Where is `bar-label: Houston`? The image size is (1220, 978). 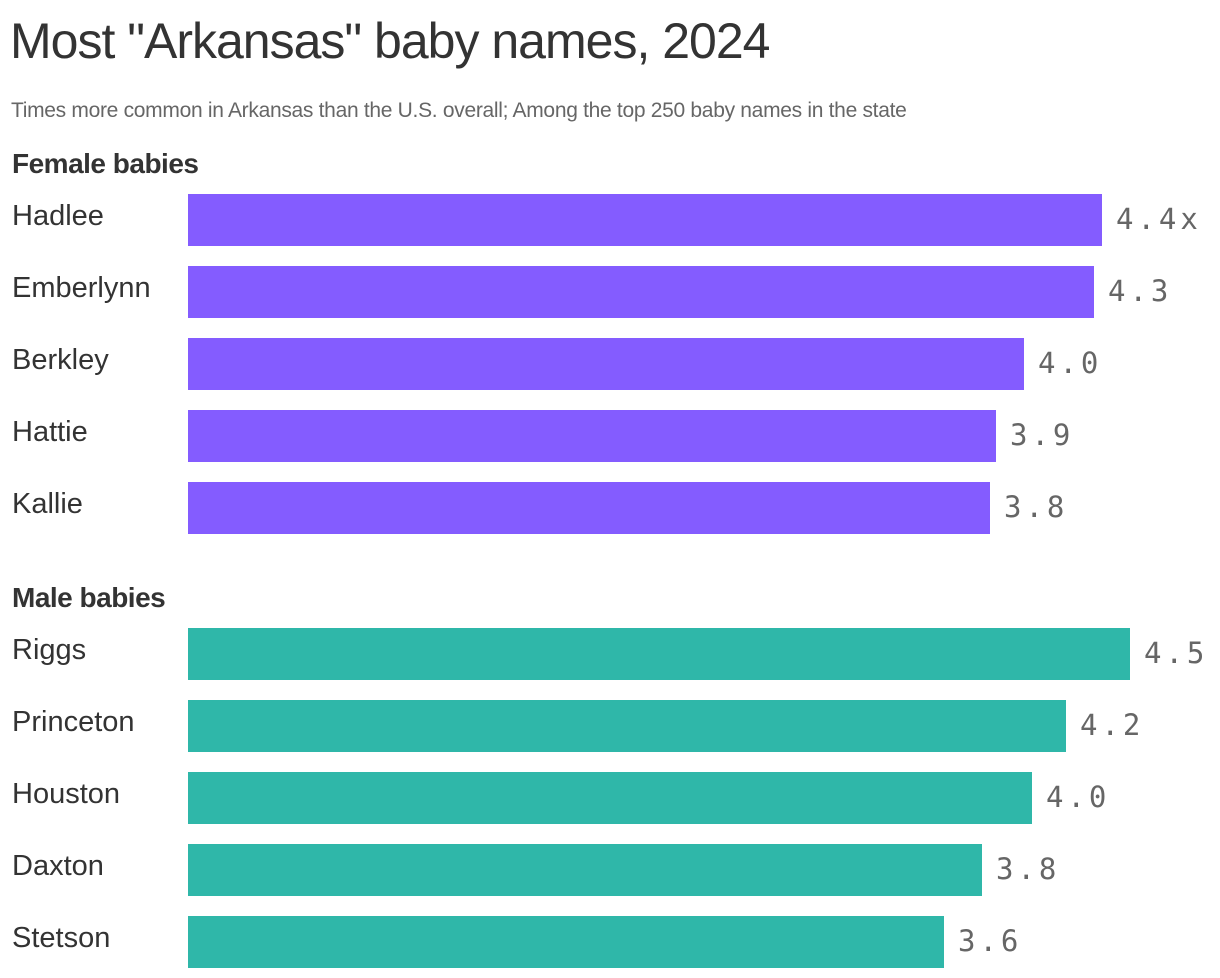
bar-label: Houston is located at coordinates (66, 794).